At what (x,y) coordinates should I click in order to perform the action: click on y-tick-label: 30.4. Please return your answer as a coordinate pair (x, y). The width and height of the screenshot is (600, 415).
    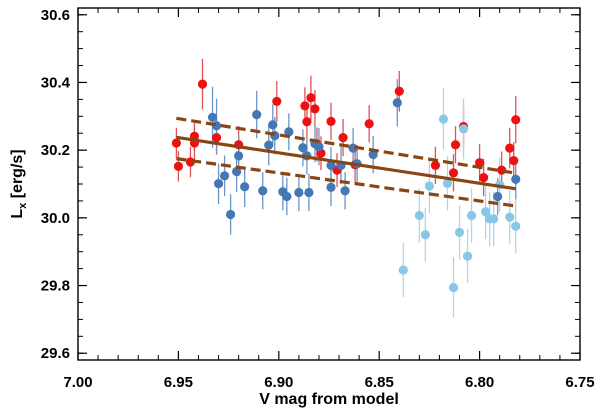
    Looking at the image, I should click on (56, 82).